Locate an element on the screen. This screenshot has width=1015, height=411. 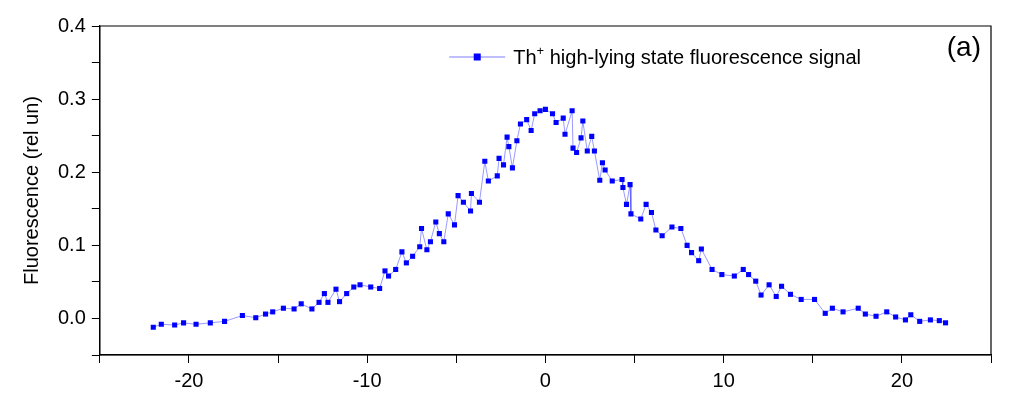
x-tick-label: -10 is located at coordinates (367, 379).